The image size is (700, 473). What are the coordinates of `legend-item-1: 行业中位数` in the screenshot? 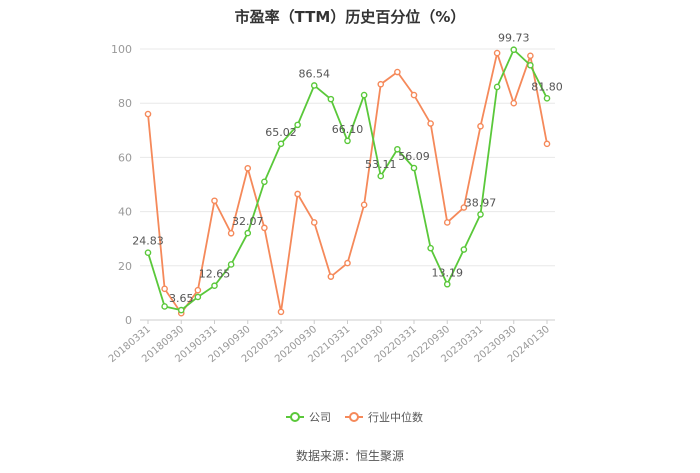 It's located at (384, 417).